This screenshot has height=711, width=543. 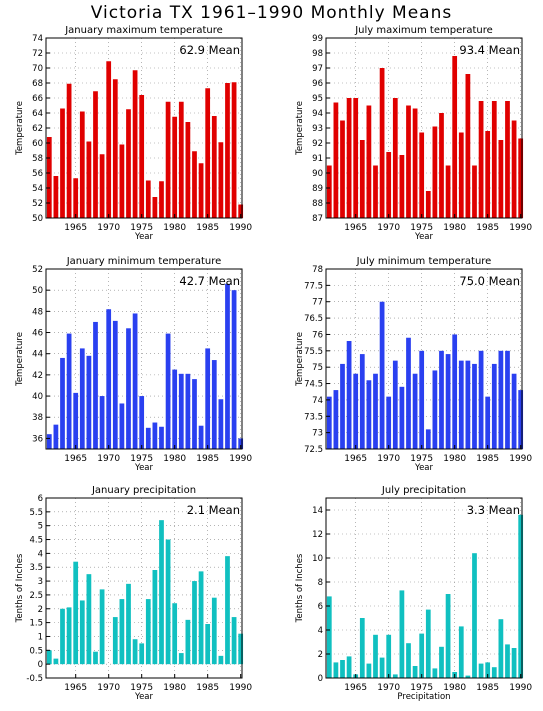 What do you see at coordinates (356, 411) in the screenshot?
I see `chart-4-bar-1965` at bounding box center [356, 411].